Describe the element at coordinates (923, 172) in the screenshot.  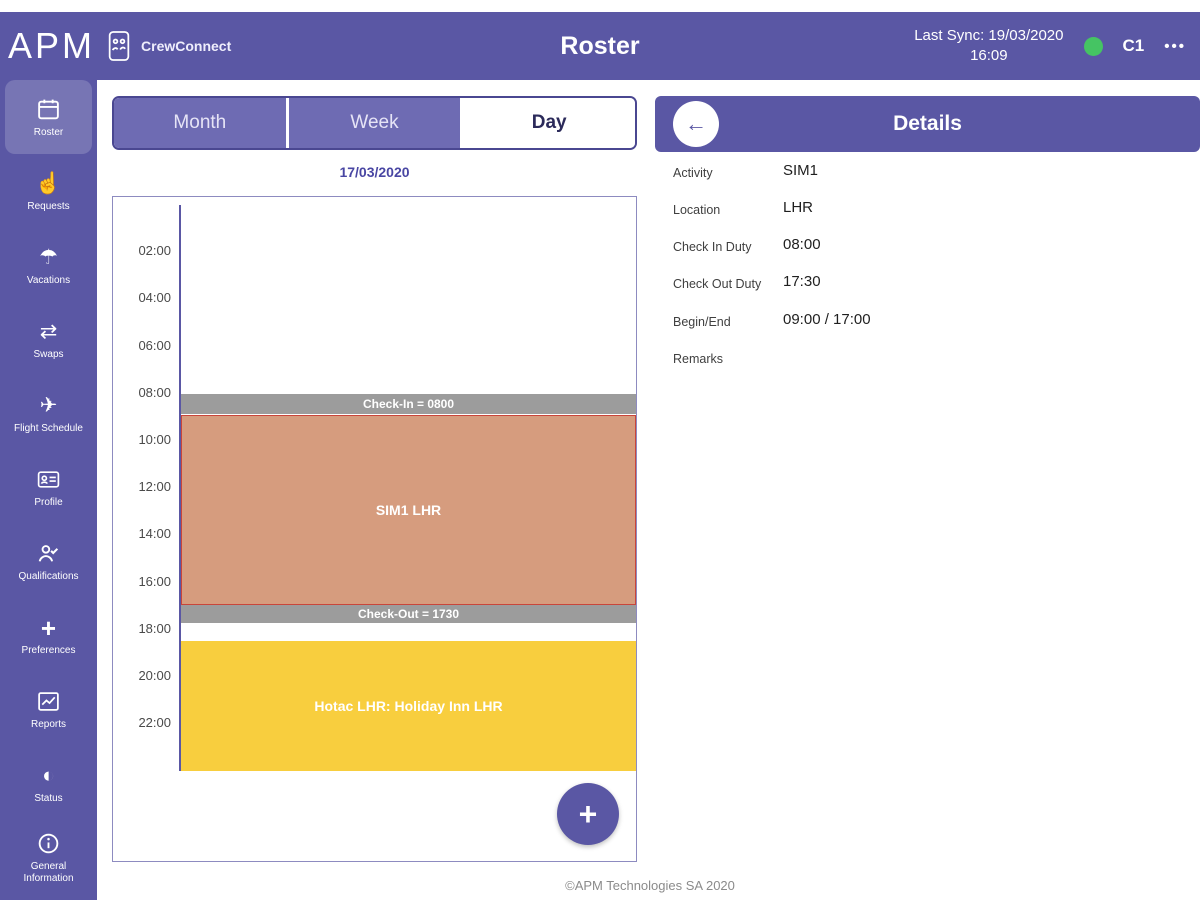
I see `detail-row-activity: Activity SIM1` at that location.